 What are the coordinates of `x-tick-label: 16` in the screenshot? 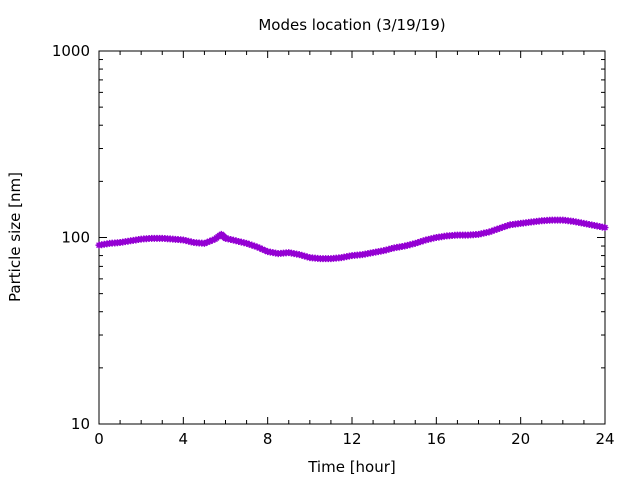 It's located at (436, 439).